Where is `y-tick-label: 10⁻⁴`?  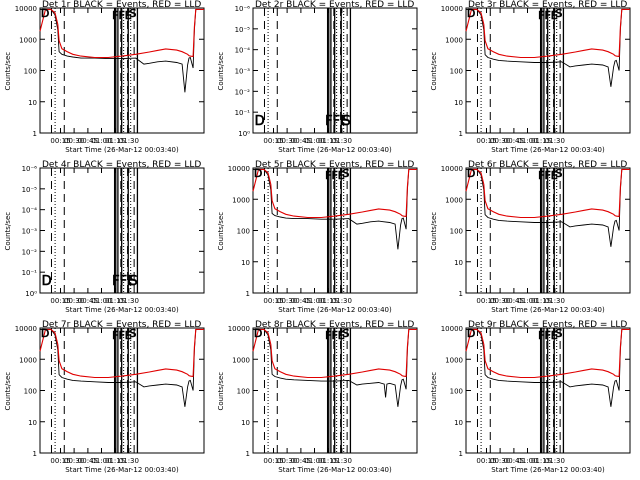 y-tick-label: 10⁻⁴ is located at coordinates (30, 211).